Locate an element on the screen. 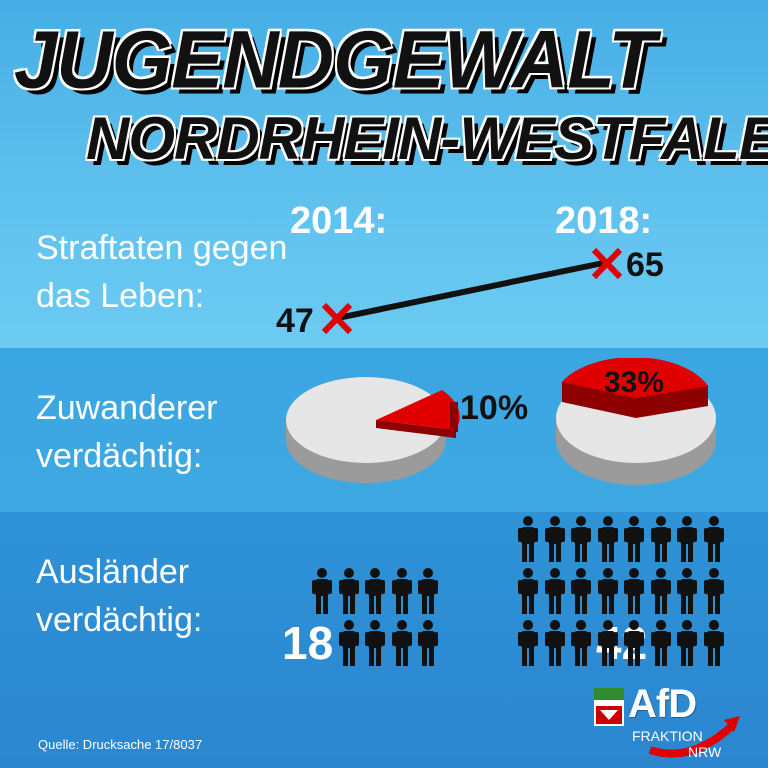 The width and height of the screenshot is (768, 768). trend-line is located at coordinates (473, 290).